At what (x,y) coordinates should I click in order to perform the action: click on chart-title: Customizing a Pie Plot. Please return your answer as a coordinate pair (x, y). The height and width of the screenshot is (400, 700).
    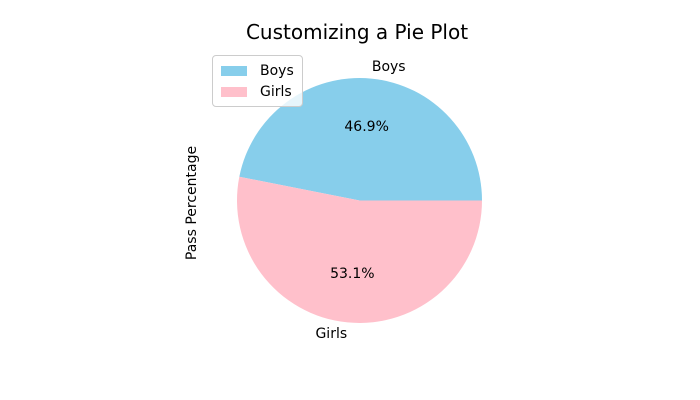
    Looking at the image, I should click on (357, 32).